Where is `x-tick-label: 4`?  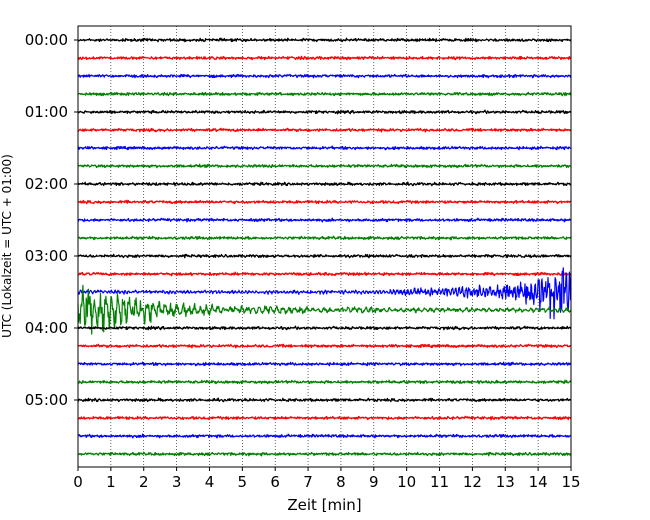
x-tick-label: 4 is located at coordinates (210, 482).